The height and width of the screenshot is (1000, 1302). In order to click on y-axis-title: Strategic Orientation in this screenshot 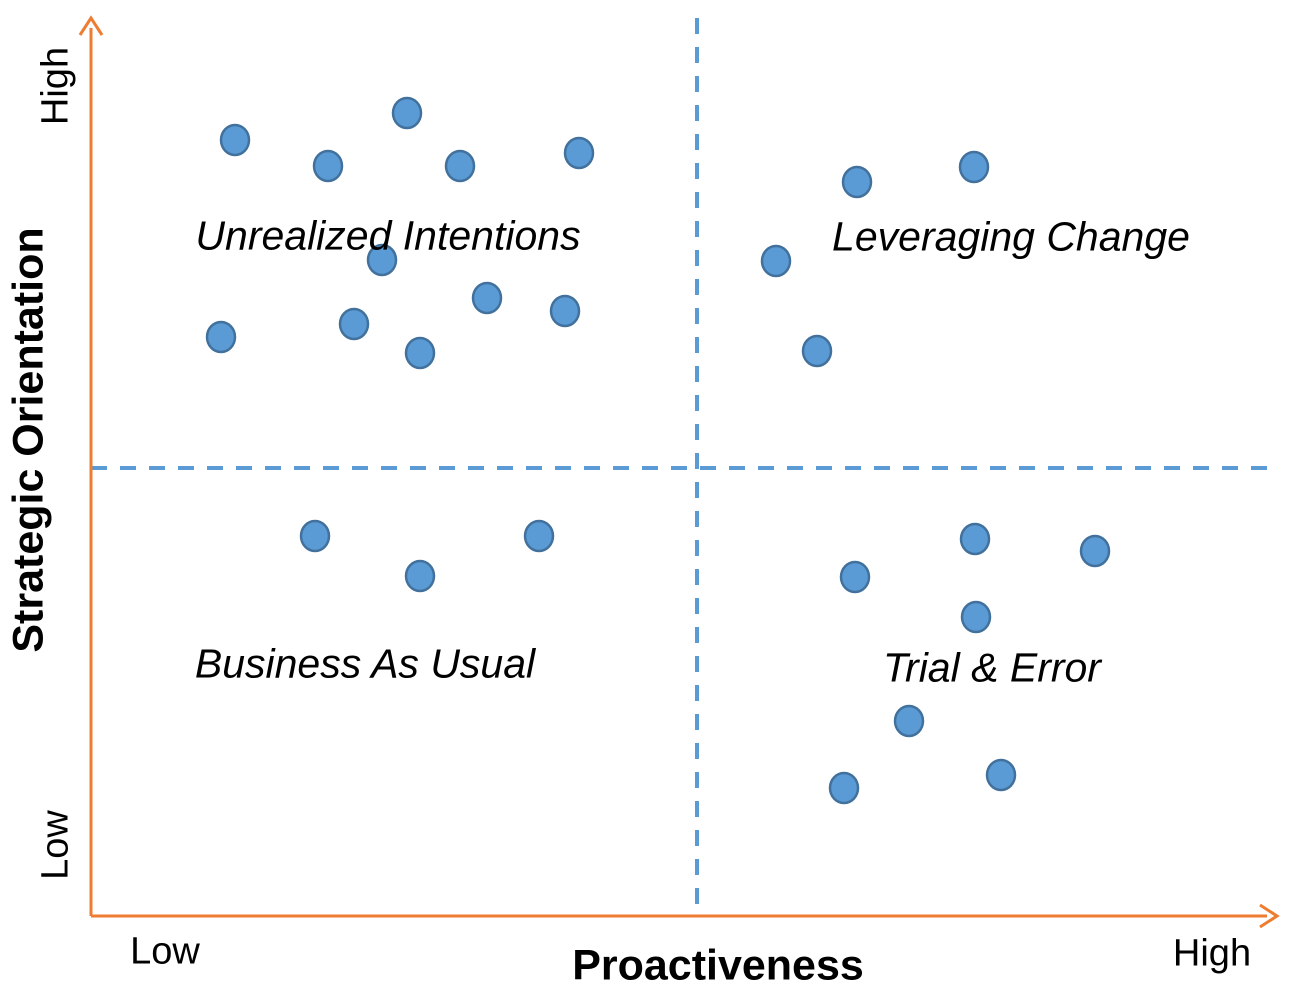, I will do `click(28, 440)`.